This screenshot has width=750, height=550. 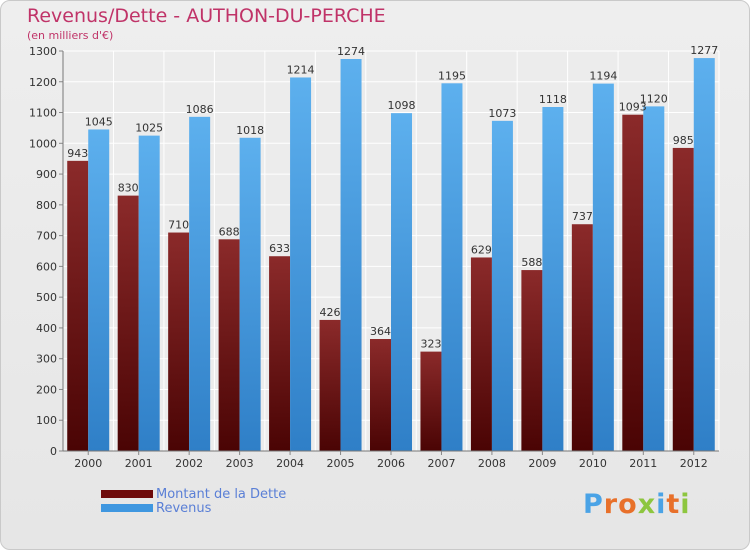 What do you see at coordinates (341, 463) in the screenshot?
I see `x-tick-label: 2005` at bounding box center [341, 463].